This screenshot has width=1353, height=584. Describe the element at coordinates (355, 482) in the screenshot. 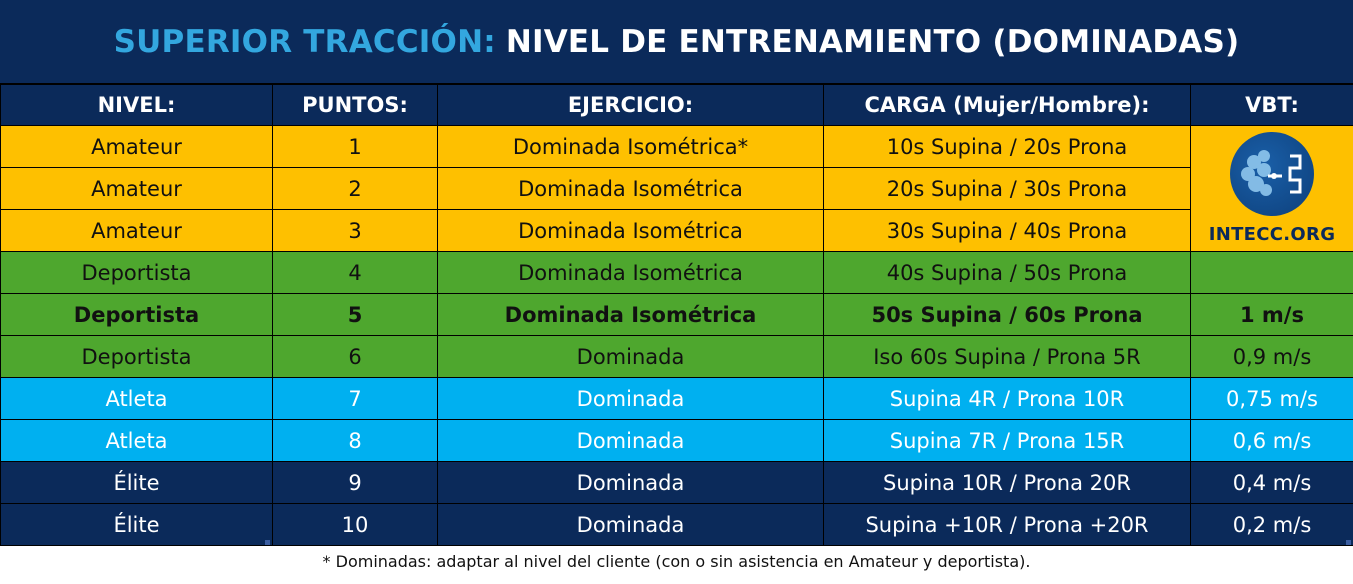

I see `cell-puntos: 9` at that location.